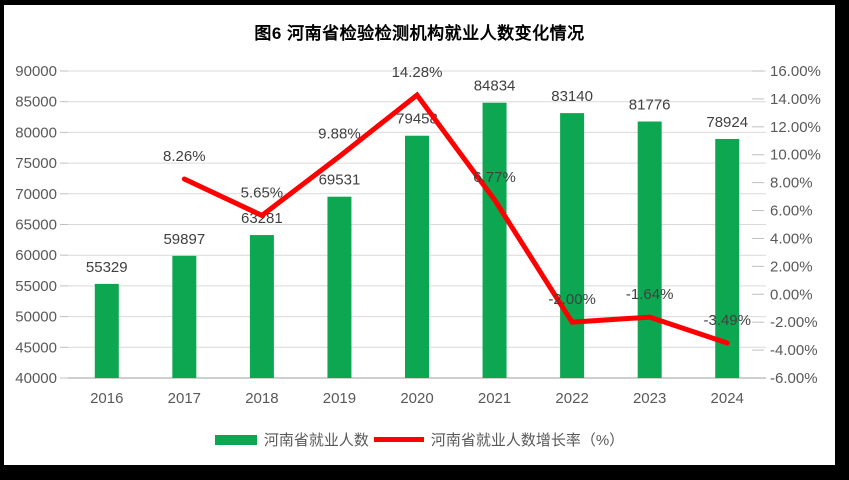 The height and width of the screenshot is (480, 849). I want to click on bar-2019, so click(339, 287).